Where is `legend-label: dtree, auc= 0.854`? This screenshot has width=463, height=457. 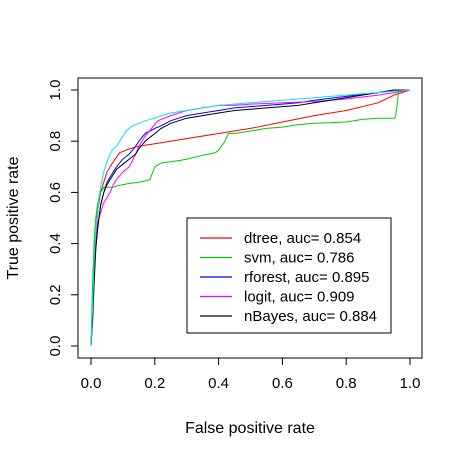
legend-label: dtree, auc= 0.854 is located at coordinates (302, 238).